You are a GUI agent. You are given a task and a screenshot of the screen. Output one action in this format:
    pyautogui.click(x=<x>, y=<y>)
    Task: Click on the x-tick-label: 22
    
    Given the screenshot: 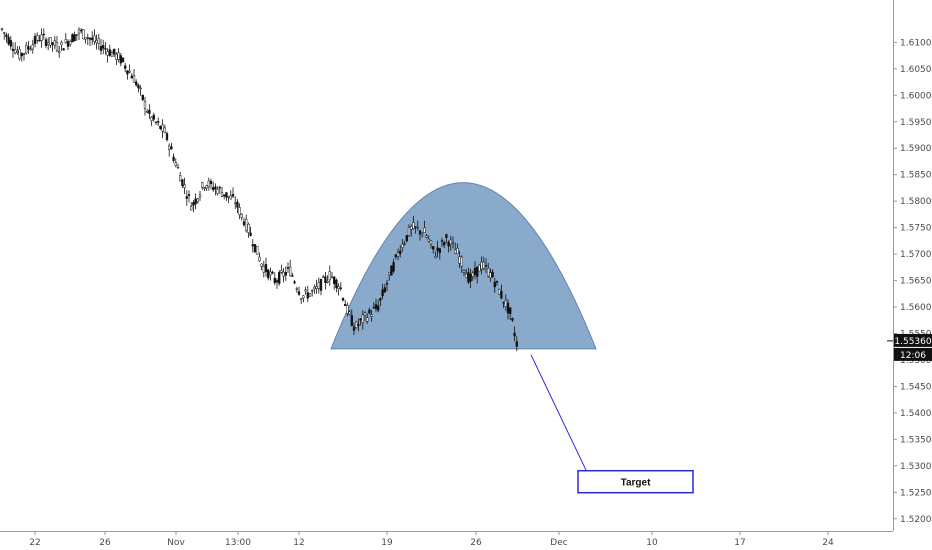 What is the action you would take?
    pyautogui.click(x=34, y=543)
    